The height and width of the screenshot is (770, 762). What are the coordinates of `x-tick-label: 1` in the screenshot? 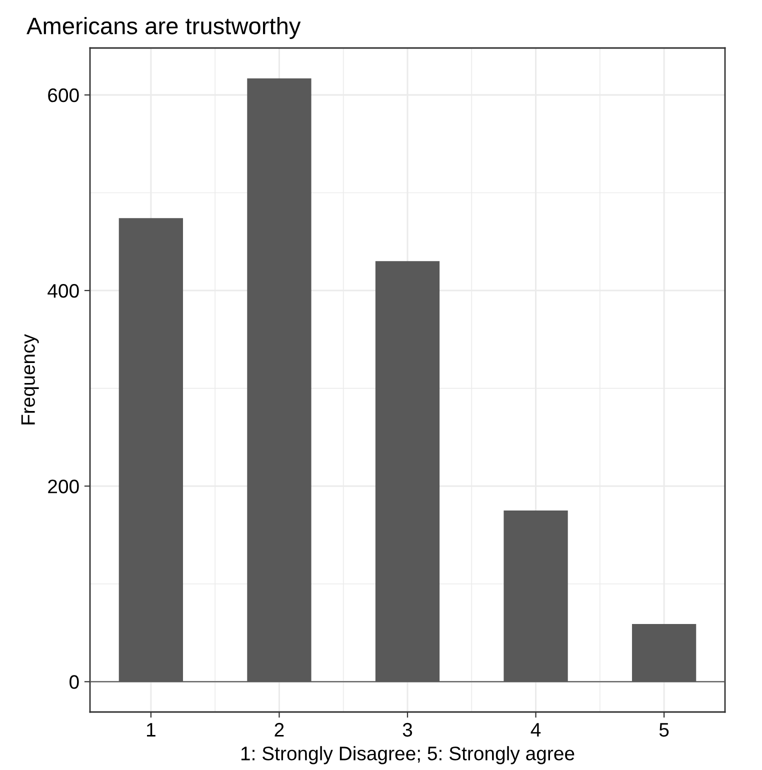 It's located at (151, 730).